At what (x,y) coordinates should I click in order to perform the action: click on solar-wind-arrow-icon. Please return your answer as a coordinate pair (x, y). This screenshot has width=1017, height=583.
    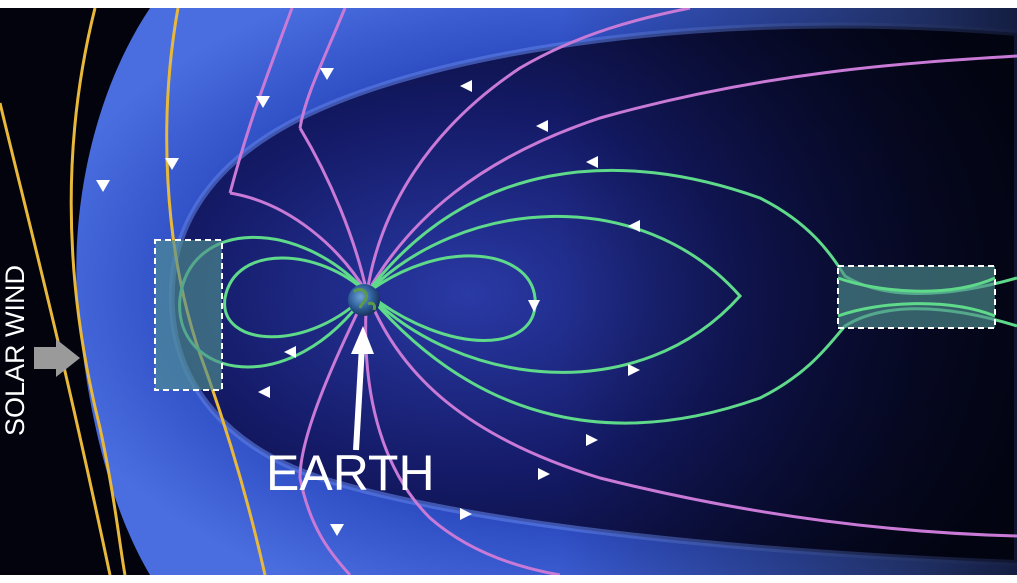
    Looking at the image, I should click on (57, 358).